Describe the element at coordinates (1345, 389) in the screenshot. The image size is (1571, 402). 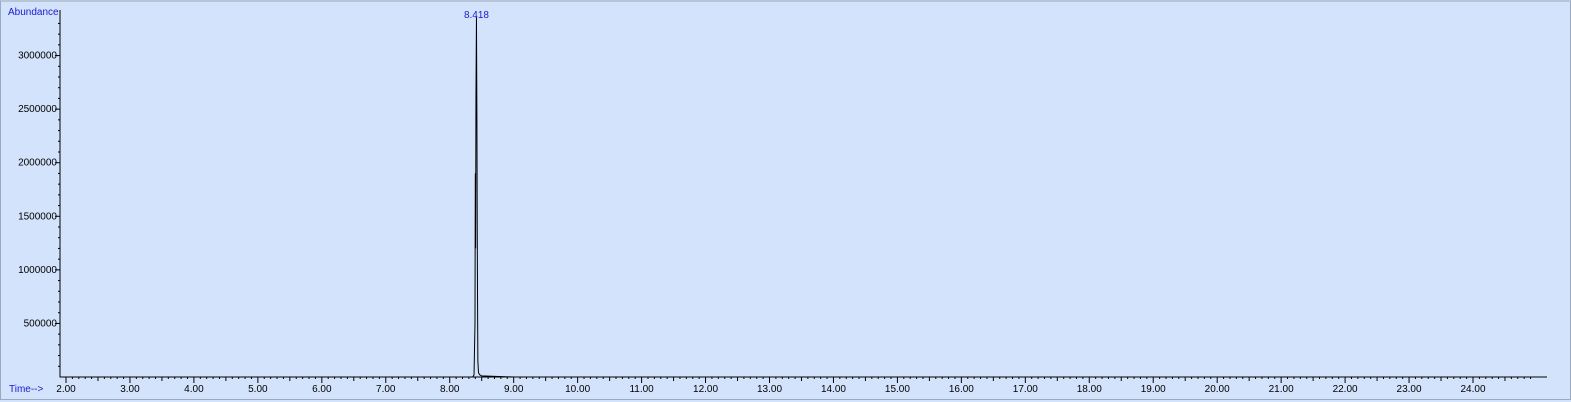
I see `x-tick-label: 22.00` at that location.